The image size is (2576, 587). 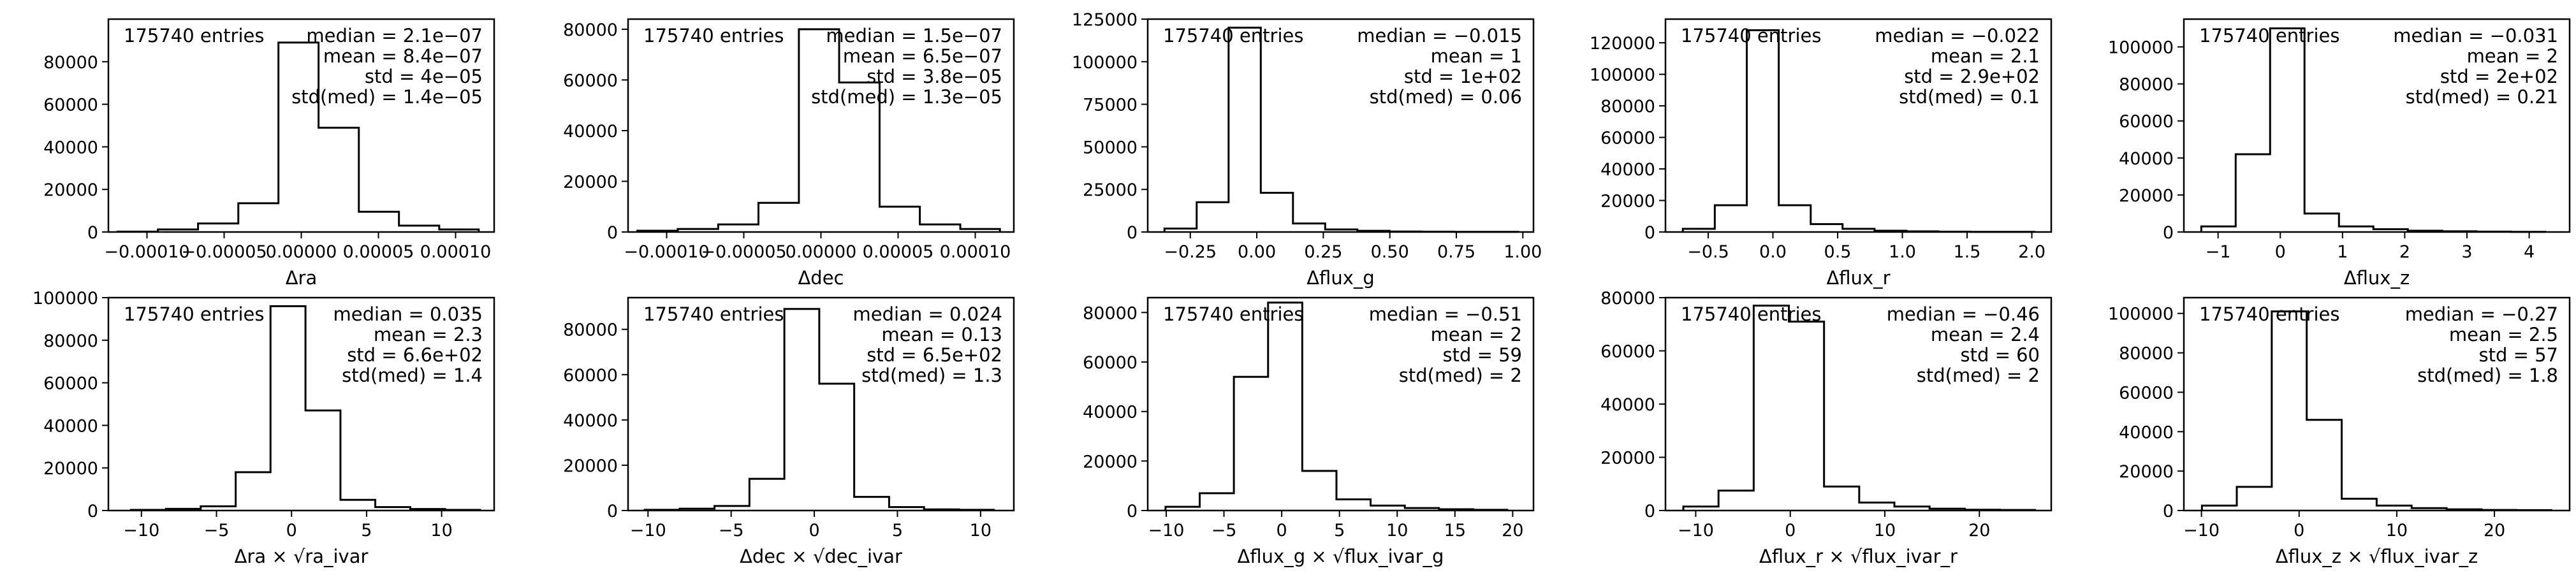 I want to click on x-tick-label: 3, so click(x=2466, y=252).